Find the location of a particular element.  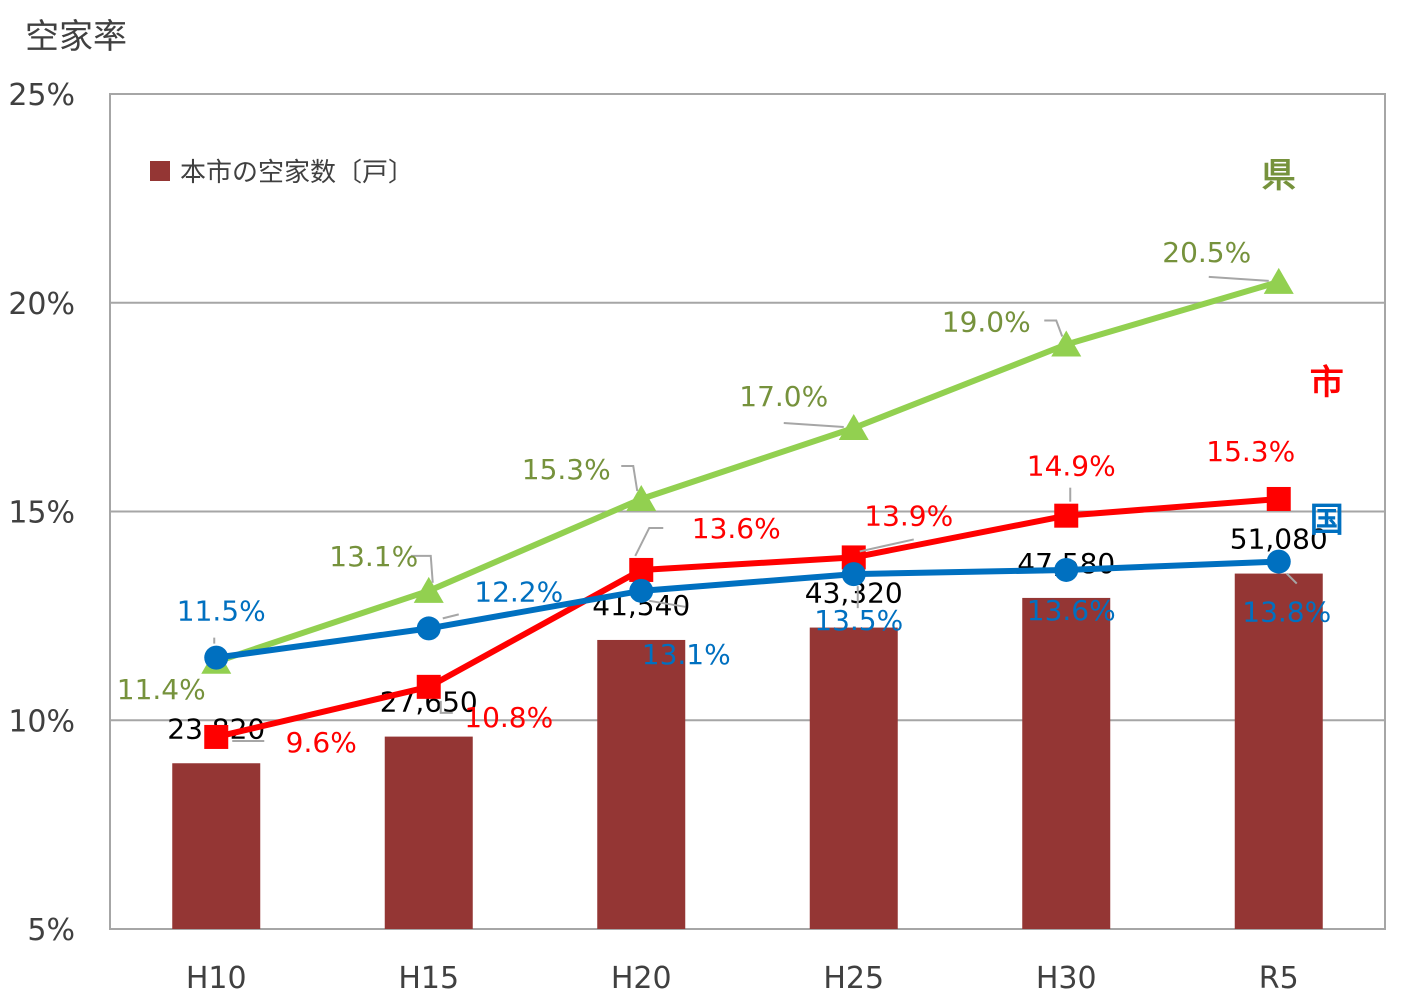

y-axis-ticks: 5% 10% 15% 20% 25% is located at coordinates (41, 513).